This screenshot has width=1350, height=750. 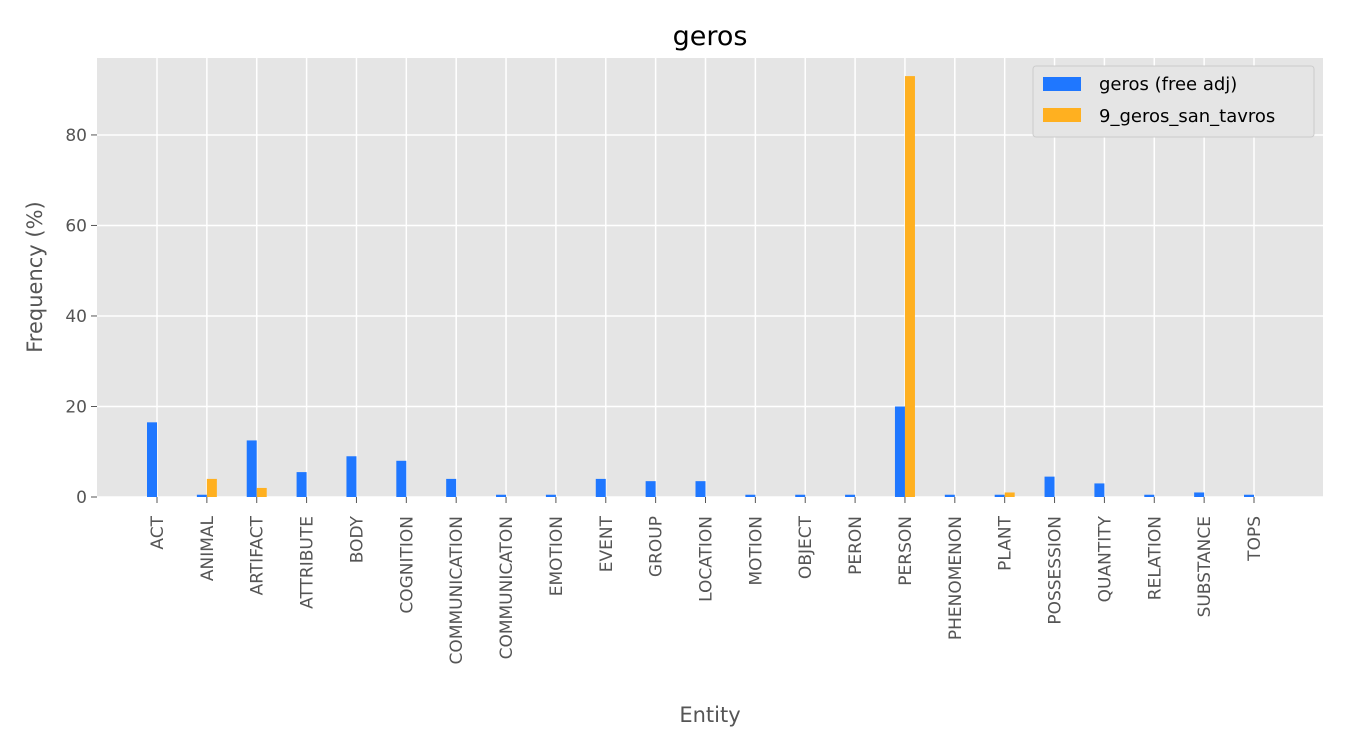 What do you see at coordinates (76, 226) in the screenshot?
I see `y-tick-label: 60` at bounding box center [76, 226].